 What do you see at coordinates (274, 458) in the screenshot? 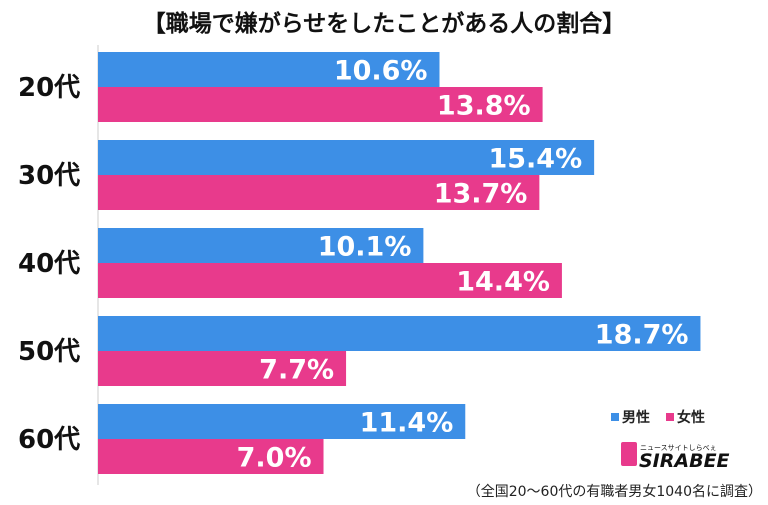
I see `data-label-female-60: 7.0%` at bounding box center [274, 458].